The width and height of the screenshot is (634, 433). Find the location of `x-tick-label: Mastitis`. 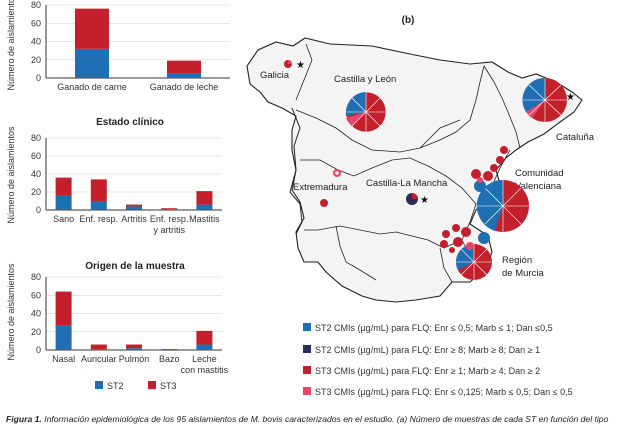

x-tick-label: Mastitis is located at coordinates (204, 219).